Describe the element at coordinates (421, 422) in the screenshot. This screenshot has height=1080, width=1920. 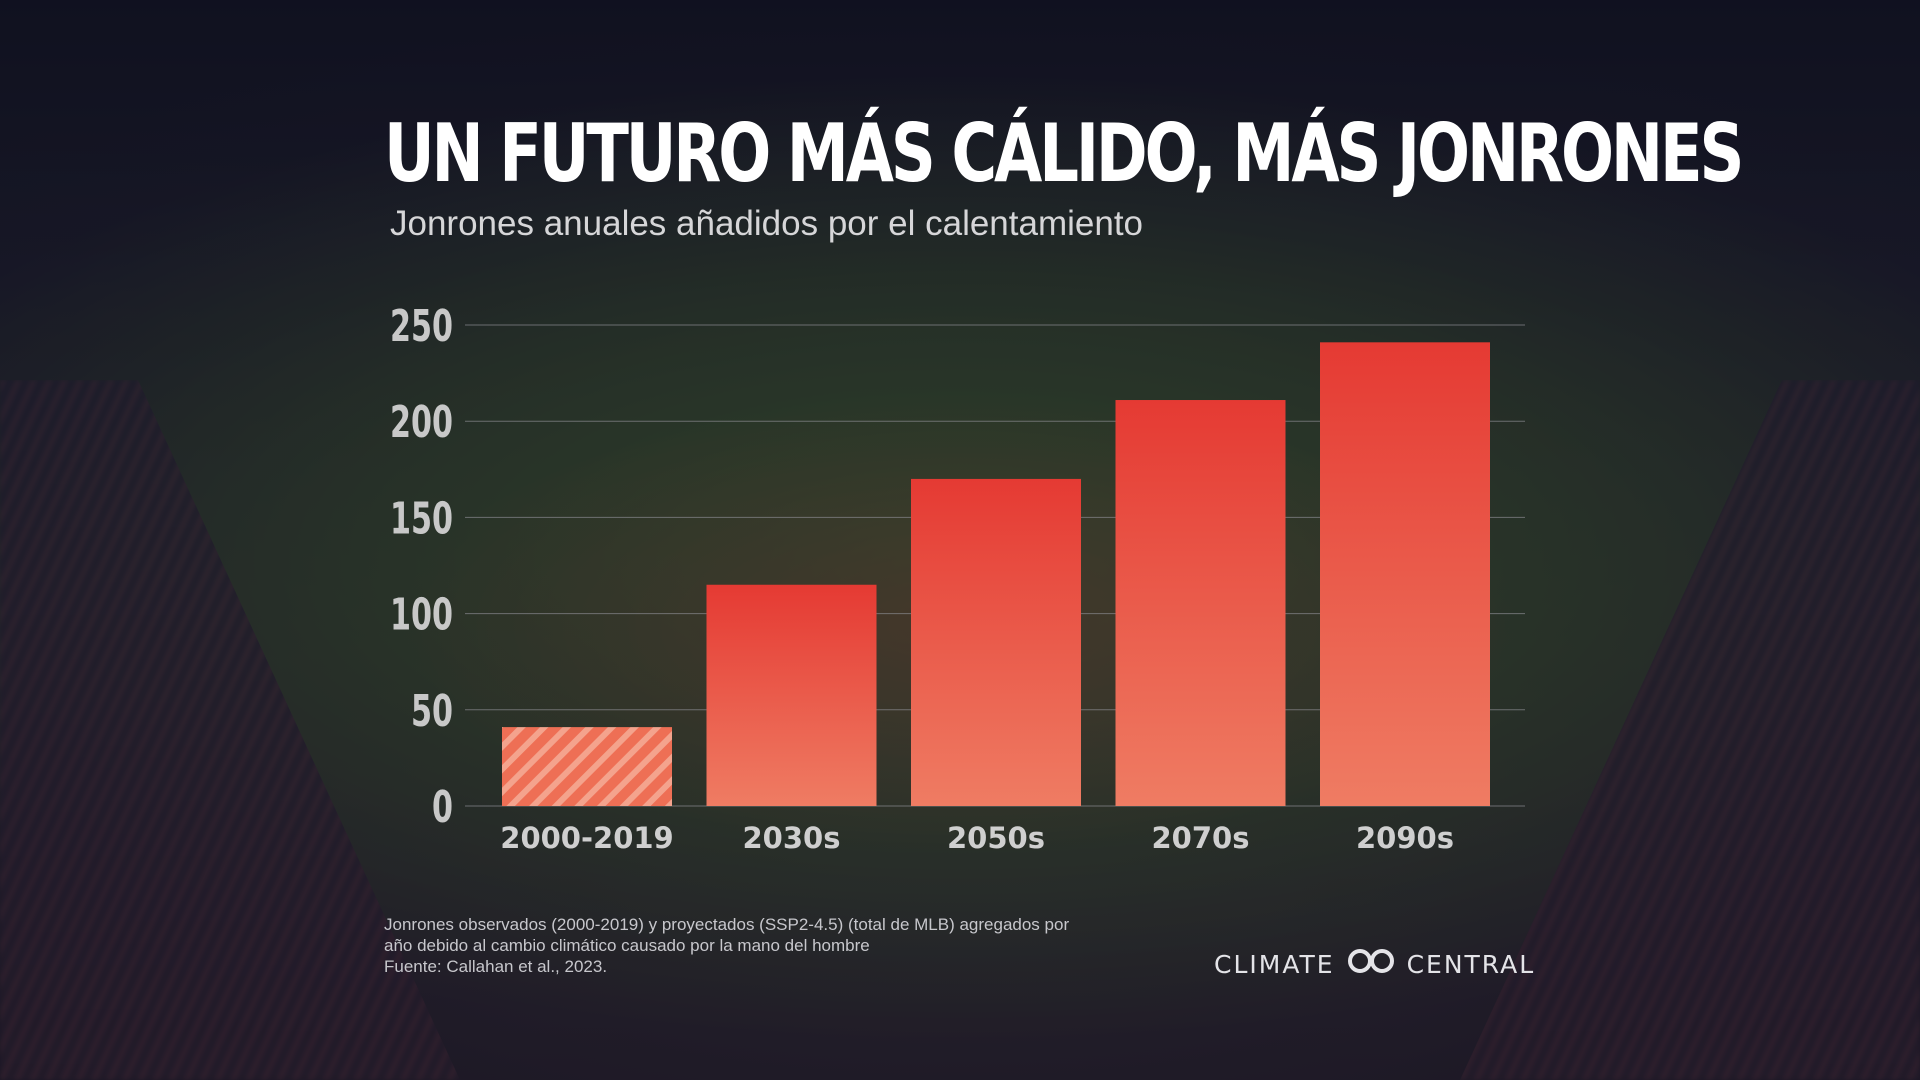
I see `y-tick-label: 200` at that location.